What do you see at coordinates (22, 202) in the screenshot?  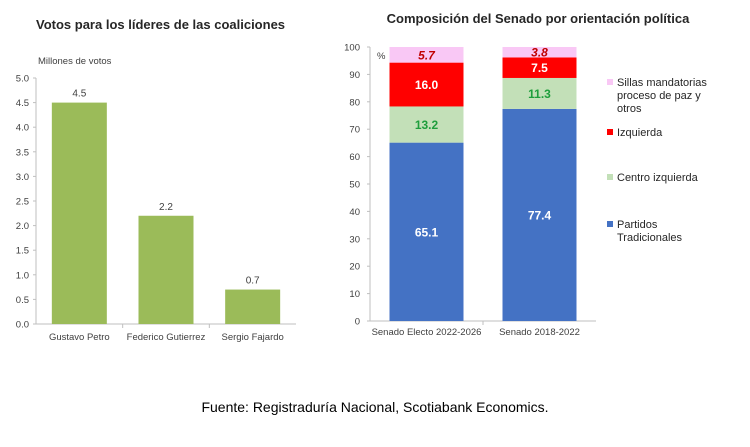 I see `votes-y-tick-label: 2.5` at bounding box center [22, 202].